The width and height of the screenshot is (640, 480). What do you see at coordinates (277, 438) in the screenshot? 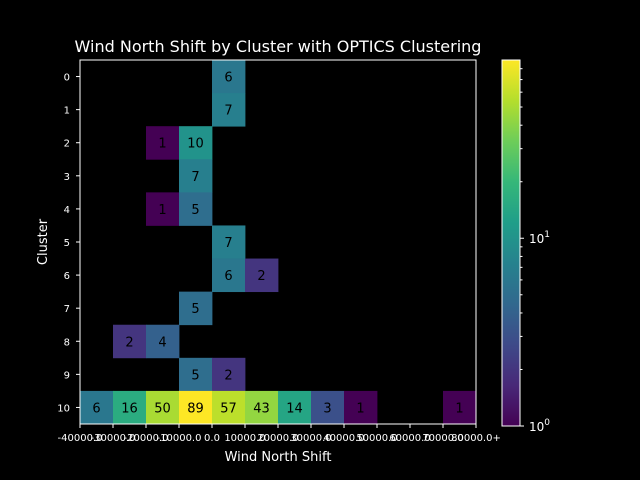
I see `x-tick-label: 20000.0` at bounding box center [277, 438].